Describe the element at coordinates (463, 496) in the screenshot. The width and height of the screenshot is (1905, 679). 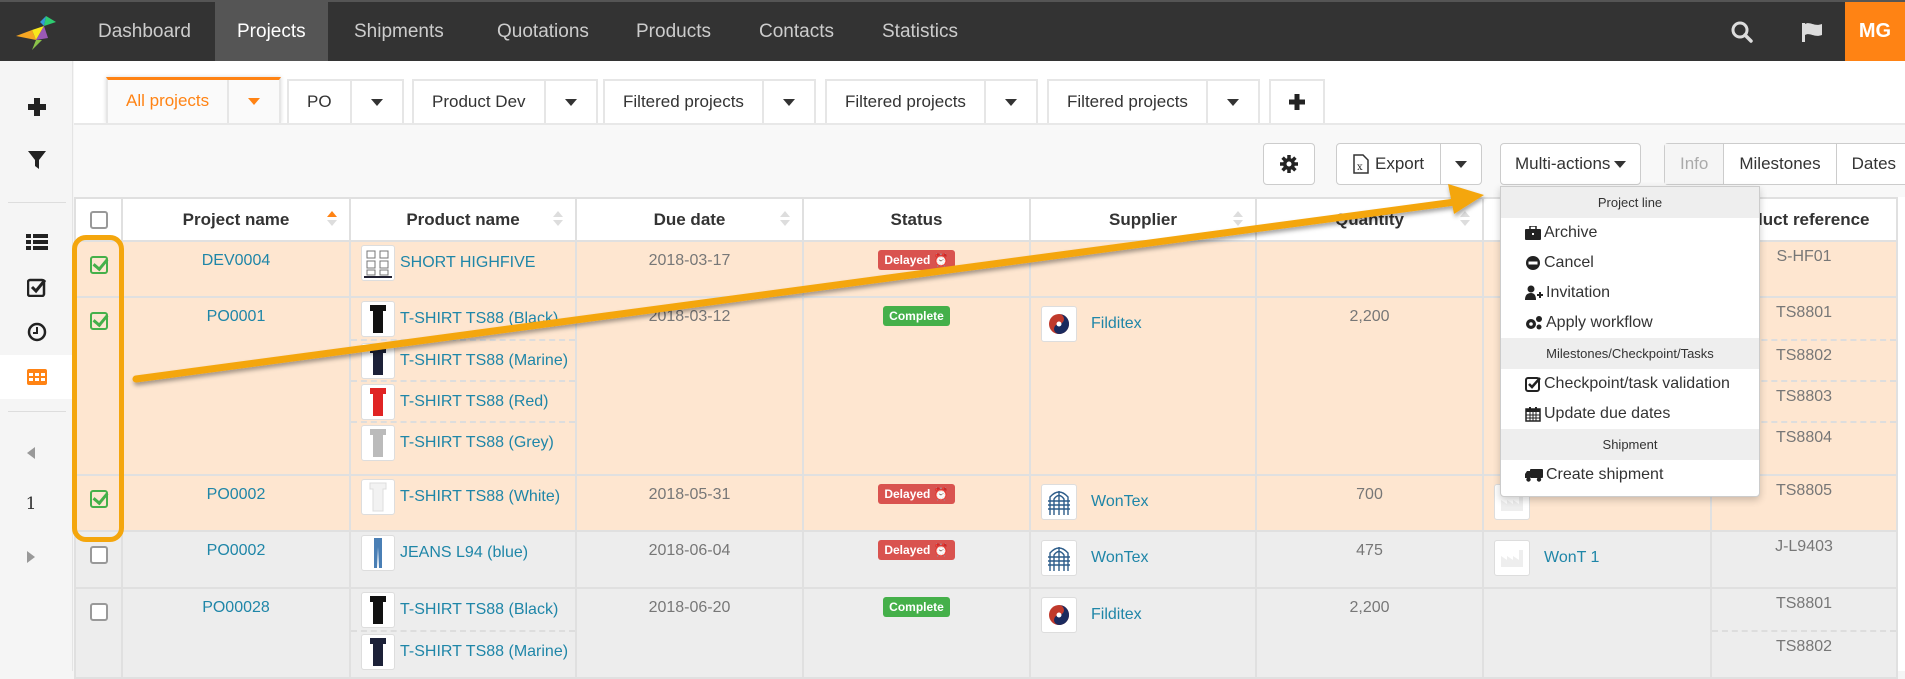
I see `product-item: T-SHIRT TS88 (White)` at that location.